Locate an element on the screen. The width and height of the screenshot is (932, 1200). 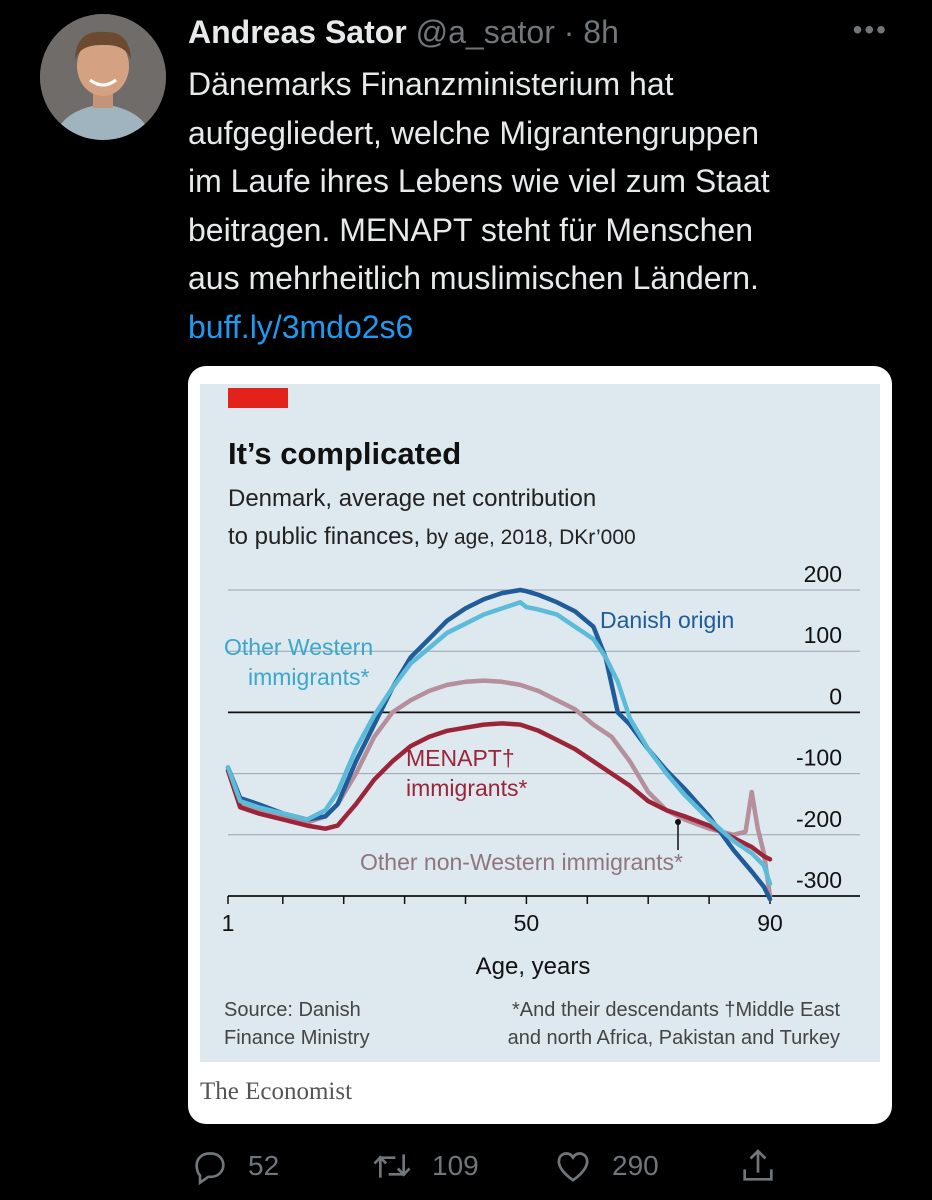
label-other-western-line1: Other Western is located at coordinates (298, 647).